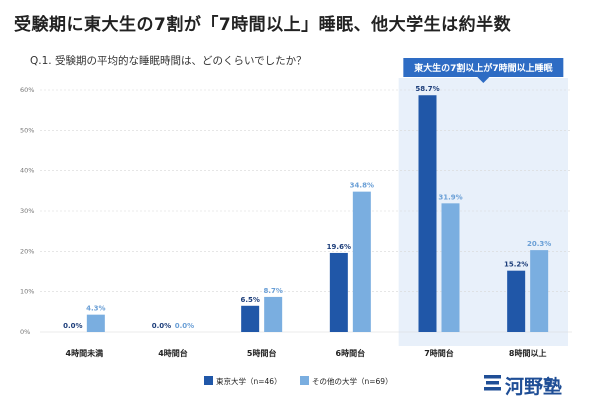 The image size is (600, 407). Describe the element at coordinates (25, 332) in the screenshot. I see `y-tick-label: 0%` at that location.